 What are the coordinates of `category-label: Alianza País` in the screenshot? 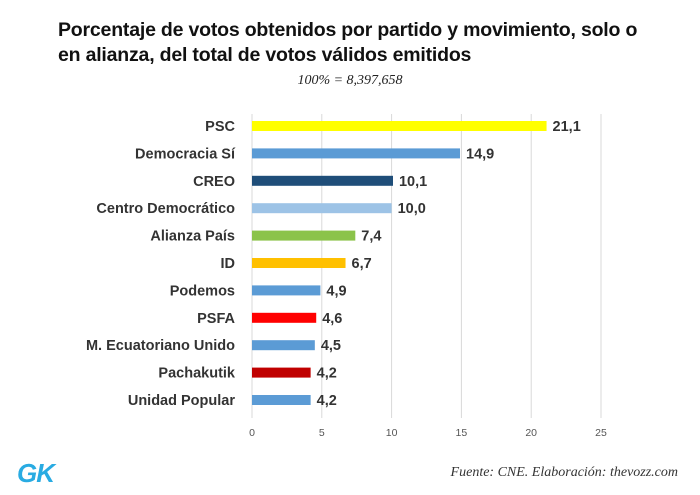 It's located at (192, 237).